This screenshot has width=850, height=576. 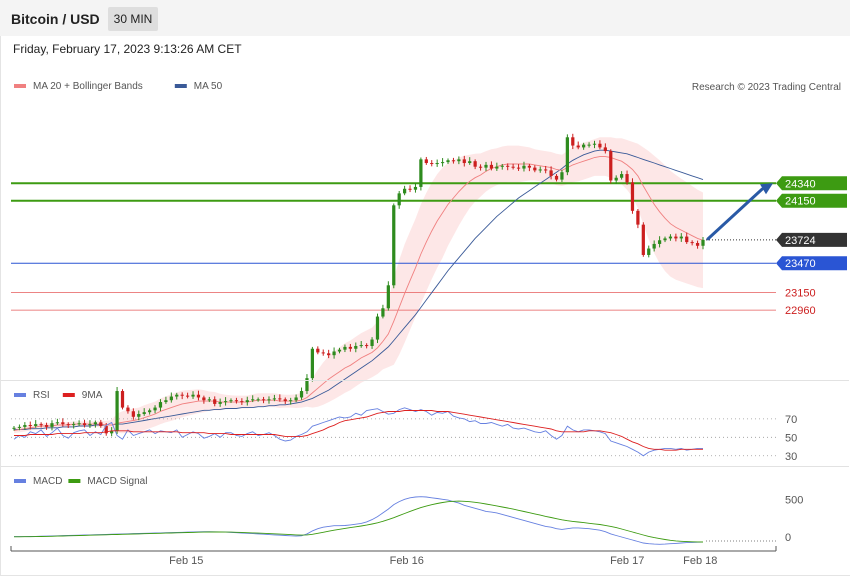 What do you see at coordinates (788, 538) in the screenshot?
I see `macd-tick-0: 0` at bounding box center [788, 538].